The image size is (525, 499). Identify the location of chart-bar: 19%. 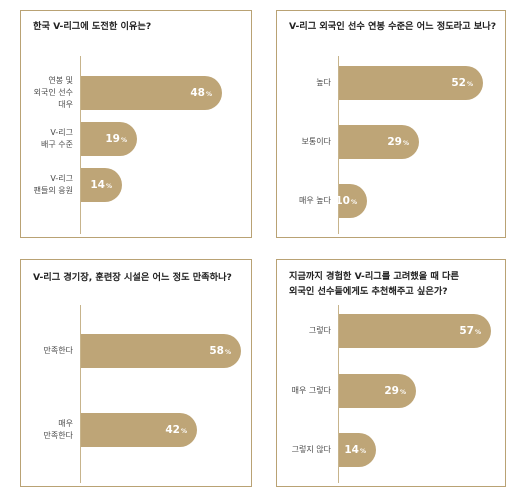
(109, 139).